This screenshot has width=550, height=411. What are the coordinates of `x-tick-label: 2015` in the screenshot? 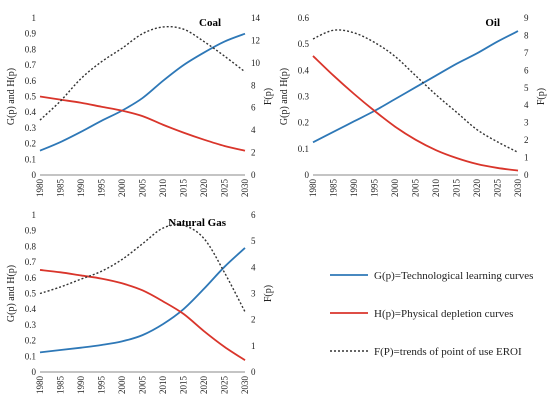 It's located at (184, 188).